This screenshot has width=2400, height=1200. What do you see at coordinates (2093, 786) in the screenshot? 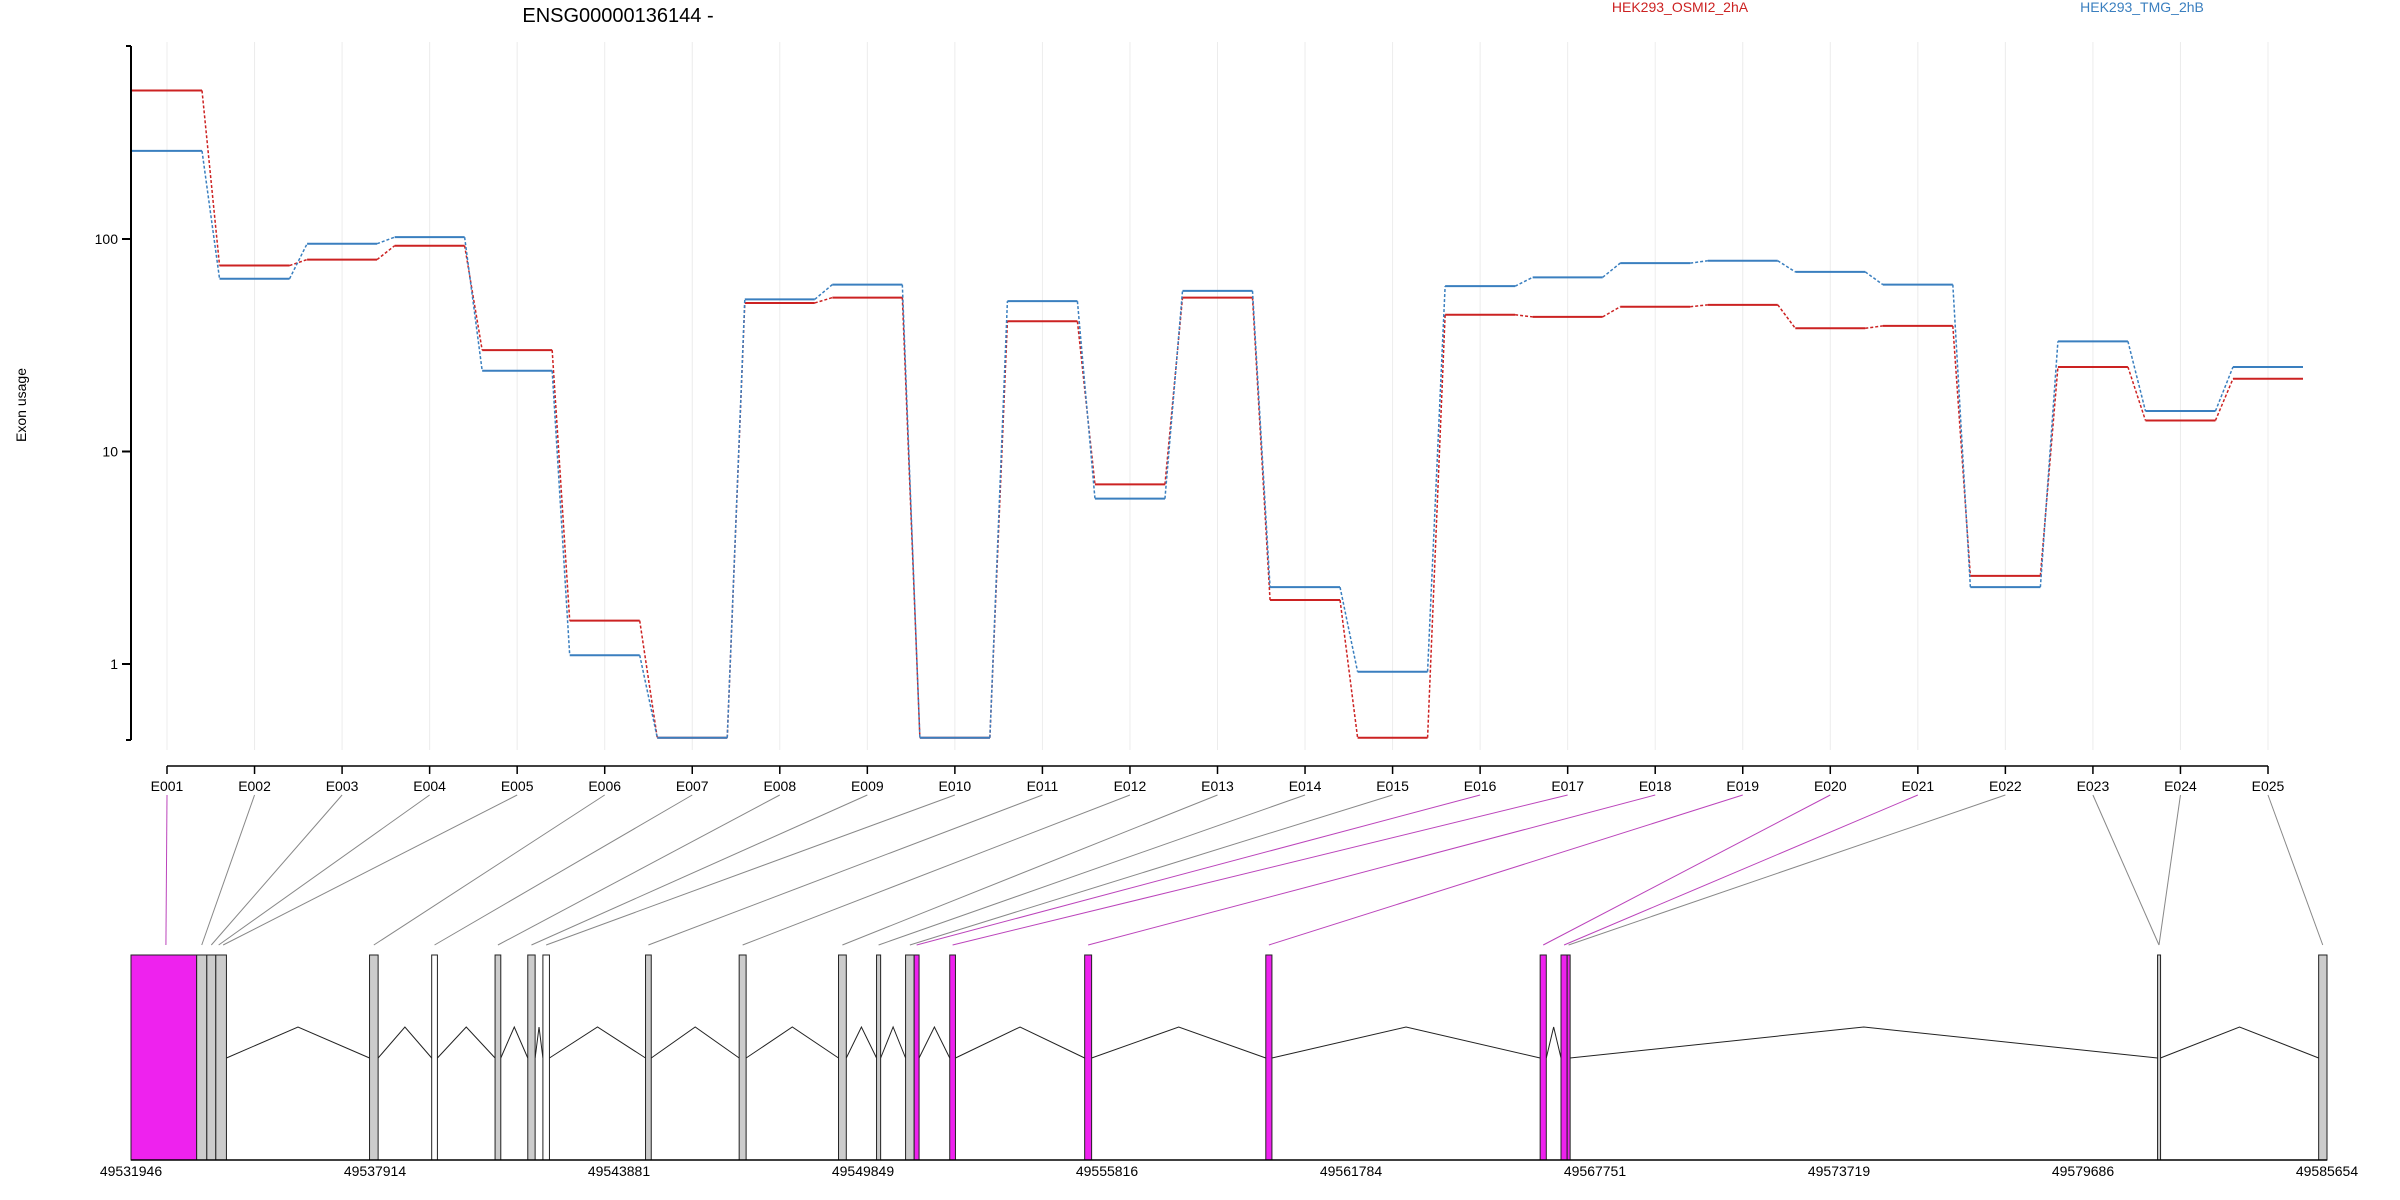
I see `x-tick-label-e023: E023` at bounding box center [2093, 786].